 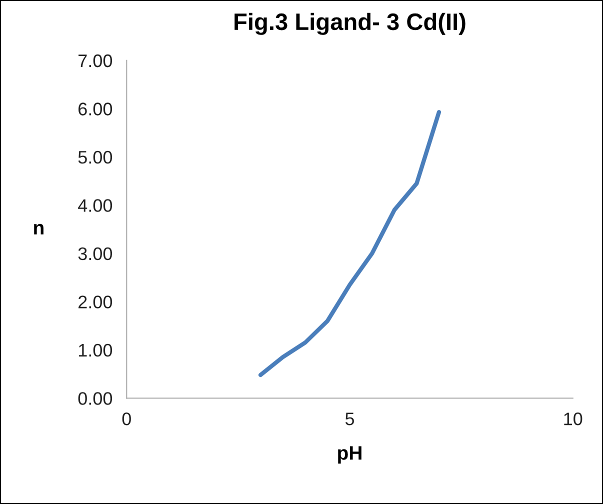 What do you see at coordinates (95, 61) in the screenshot?
I see `y-tick-label: 7.00` at bounding box center [95, 61].